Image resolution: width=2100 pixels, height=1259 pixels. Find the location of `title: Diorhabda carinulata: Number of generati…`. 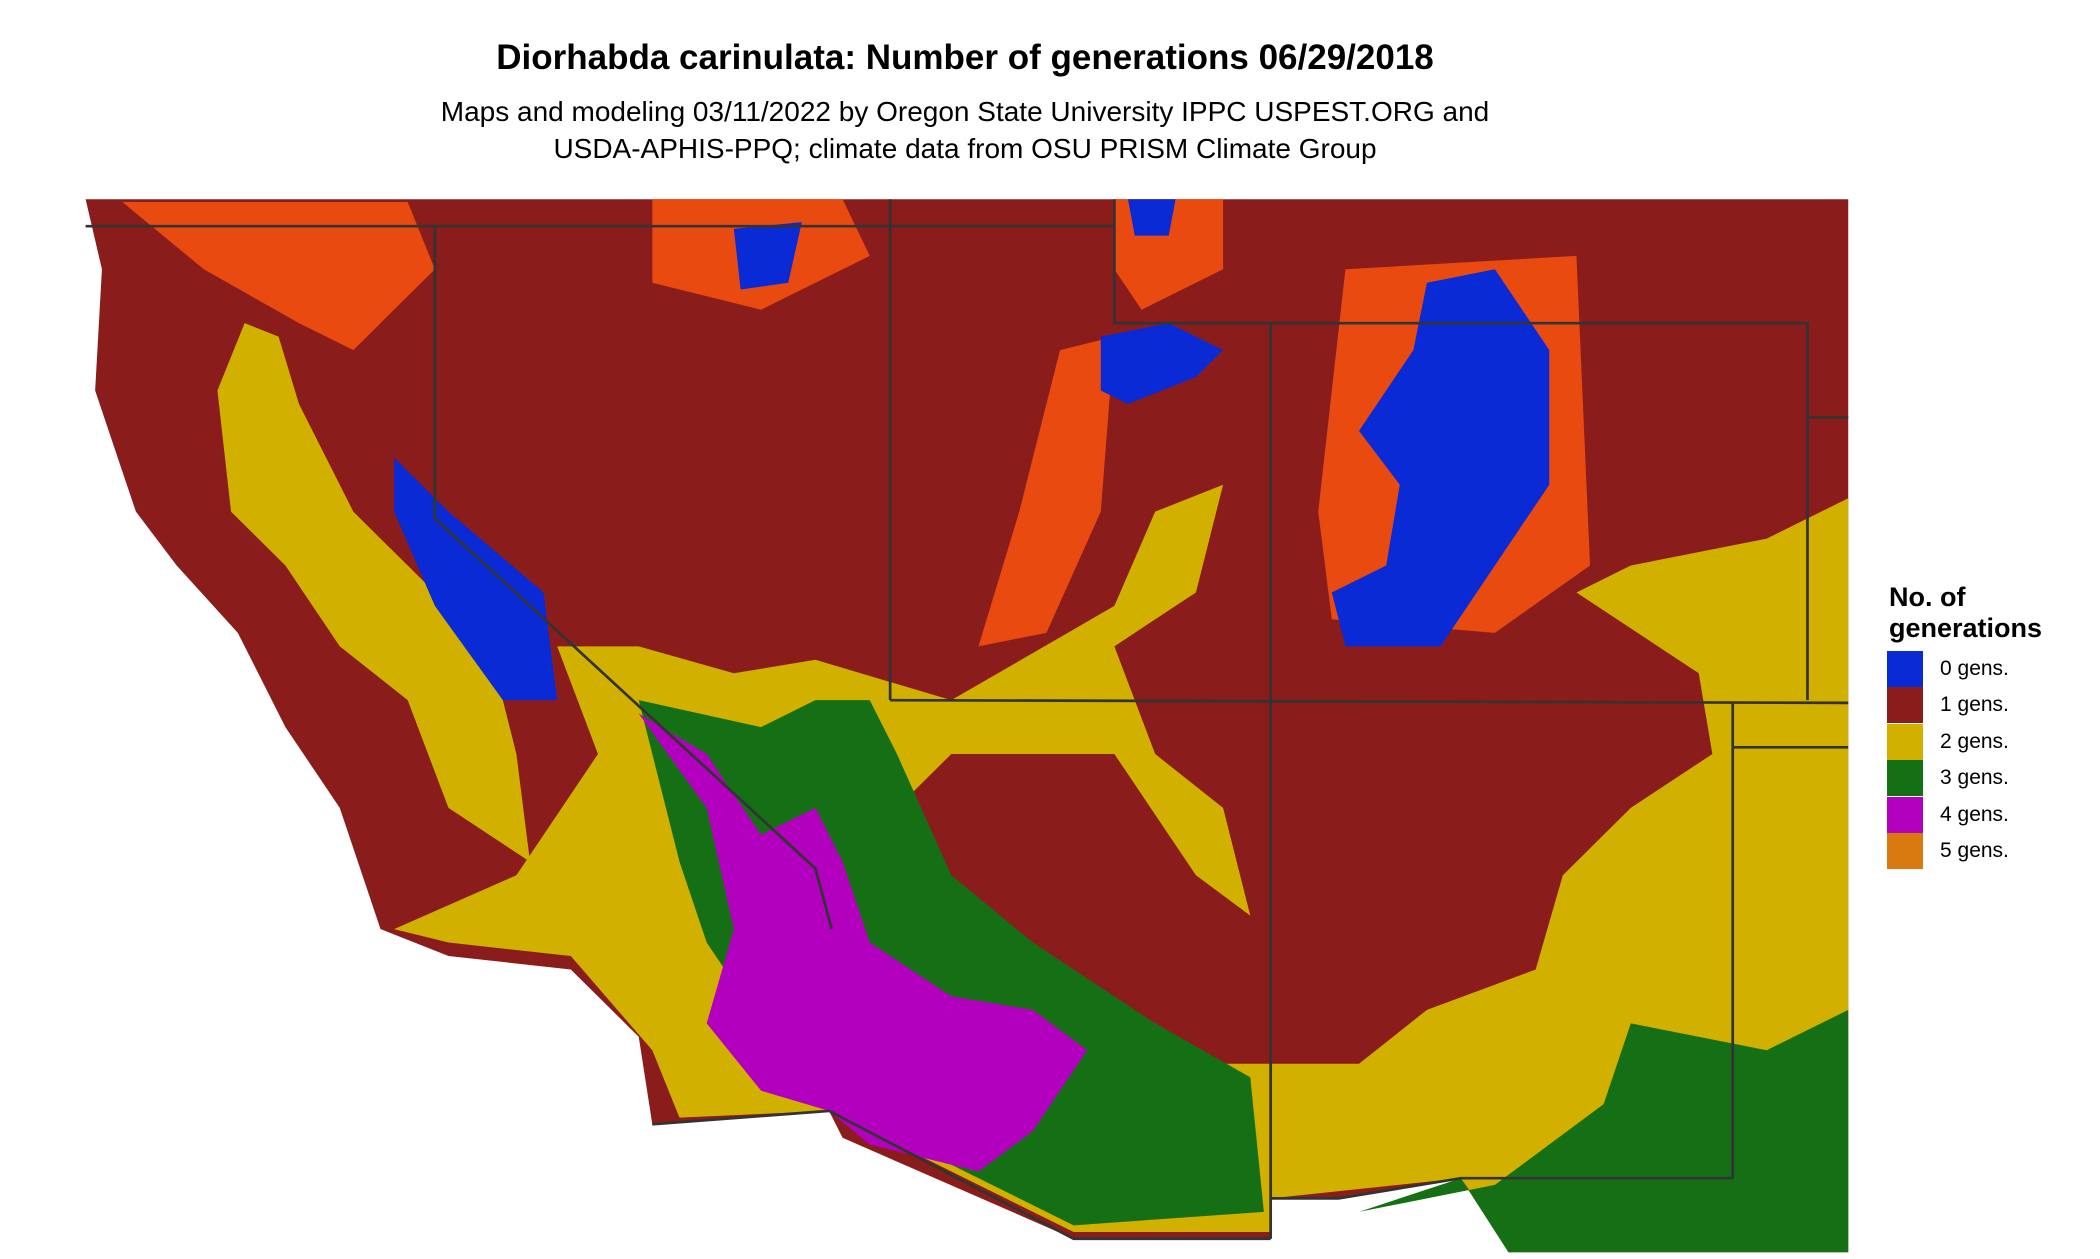

title: Diorhabda carinulata: Number of generati… is located at coordinates (965, 57).